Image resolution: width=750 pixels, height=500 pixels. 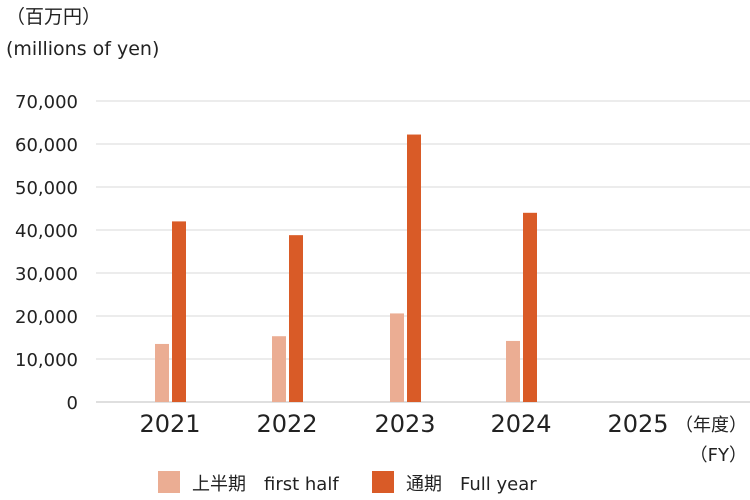 I want to click on y-unit-label-en: (millions of yen), so click(x=82, y=49).